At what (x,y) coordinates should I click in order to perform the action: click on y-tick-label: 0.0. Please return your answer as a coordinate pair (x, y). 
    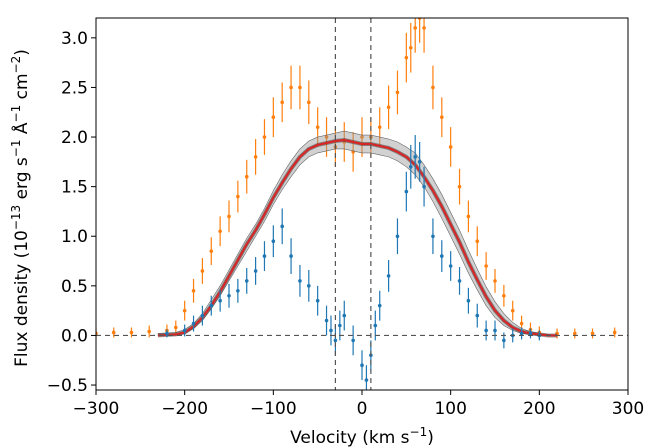
    Looking at the image, I should click on (74, 336).